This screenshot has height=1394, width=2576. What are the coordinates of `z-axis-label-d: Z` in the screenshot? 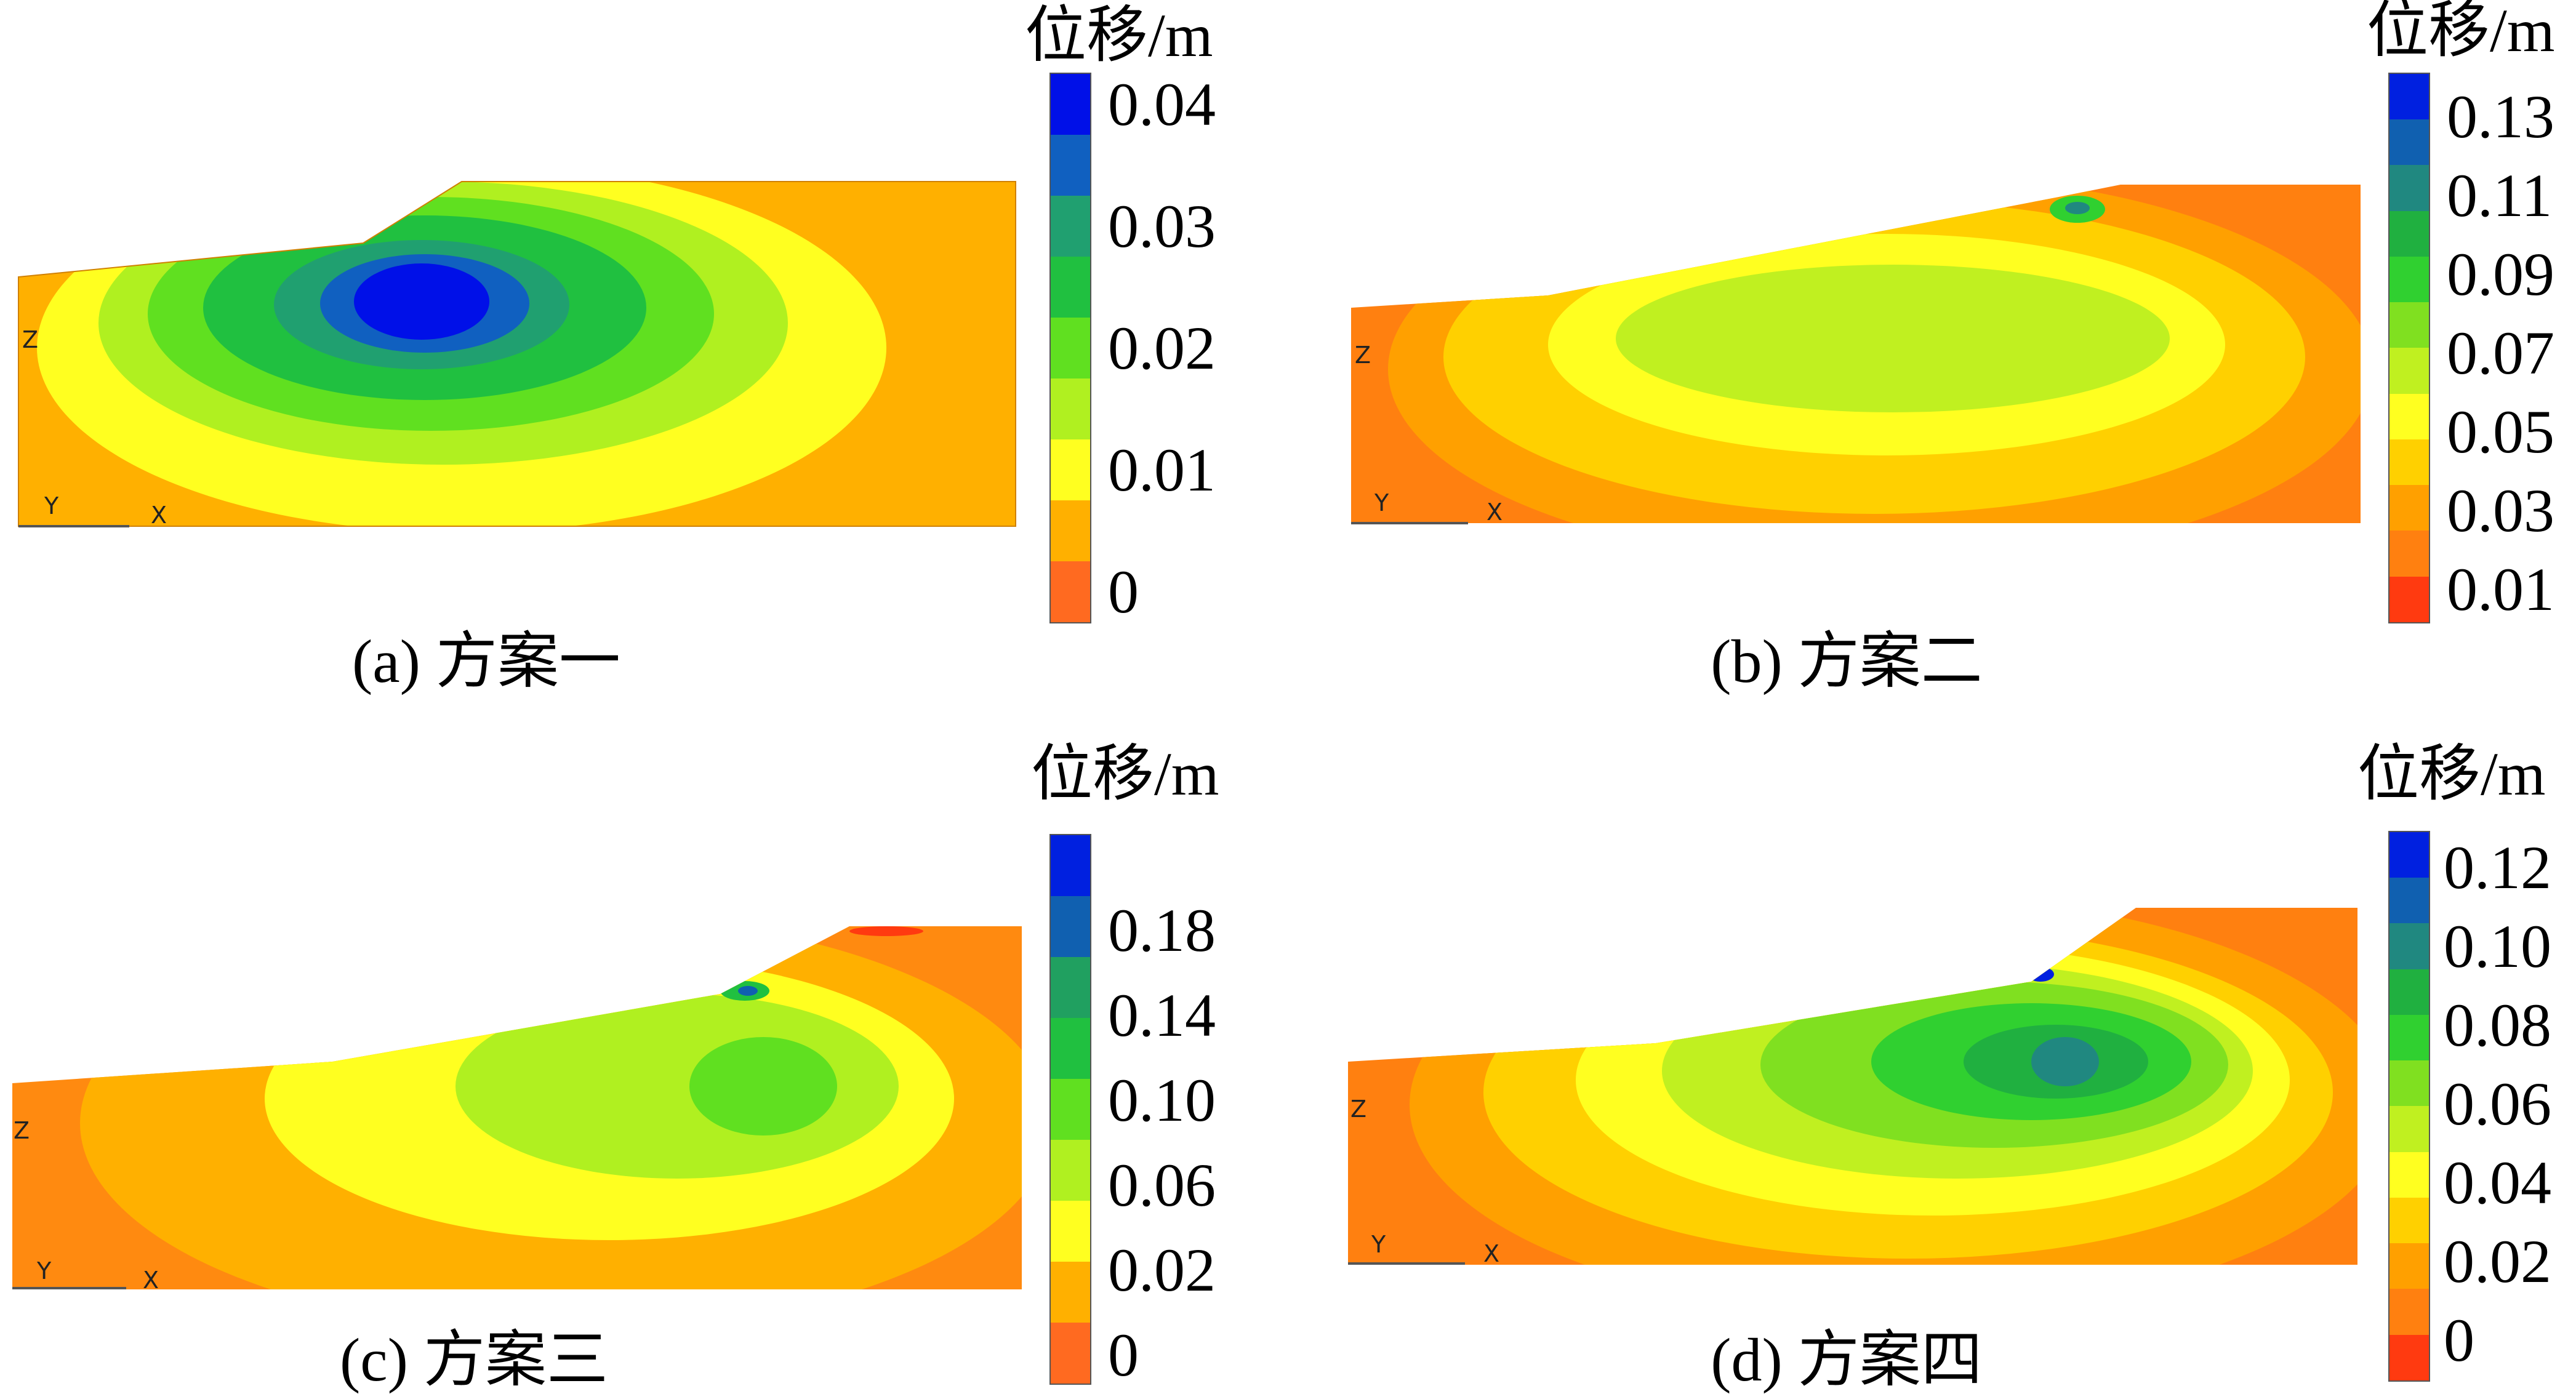 It's located at (1358, 1109).